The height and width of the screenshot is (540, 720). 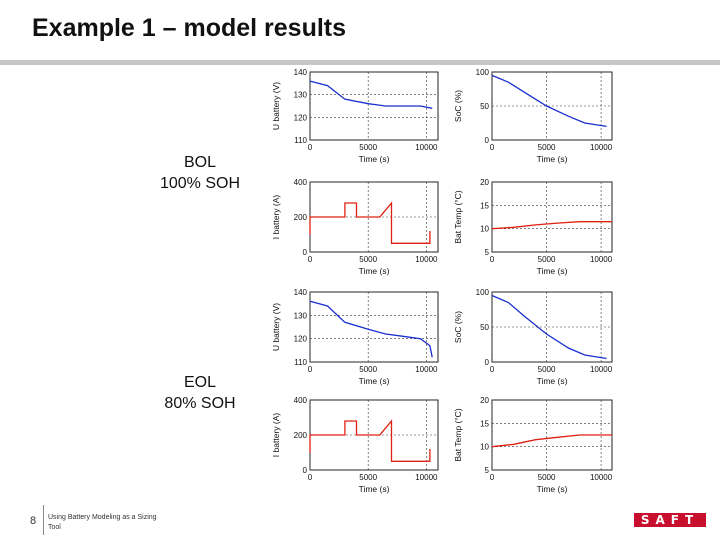 I want to click on footer-text: Using Battery Modeling as a Sizing Tool, so click(x=102, y=522).